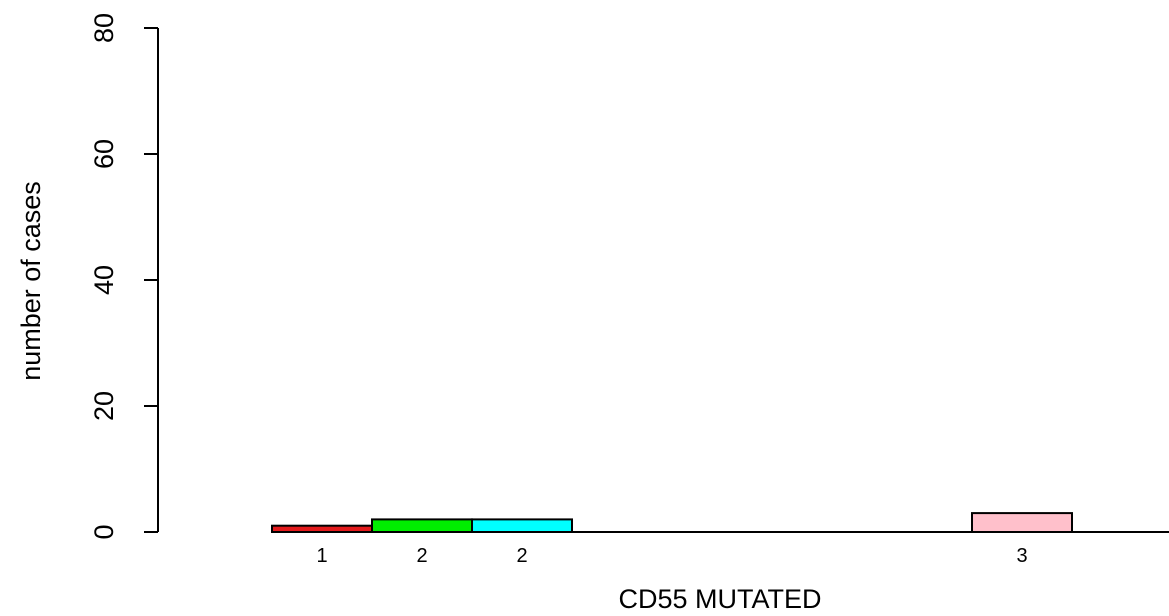  I want to click on y-tick-label: 20, so click(104, 406).